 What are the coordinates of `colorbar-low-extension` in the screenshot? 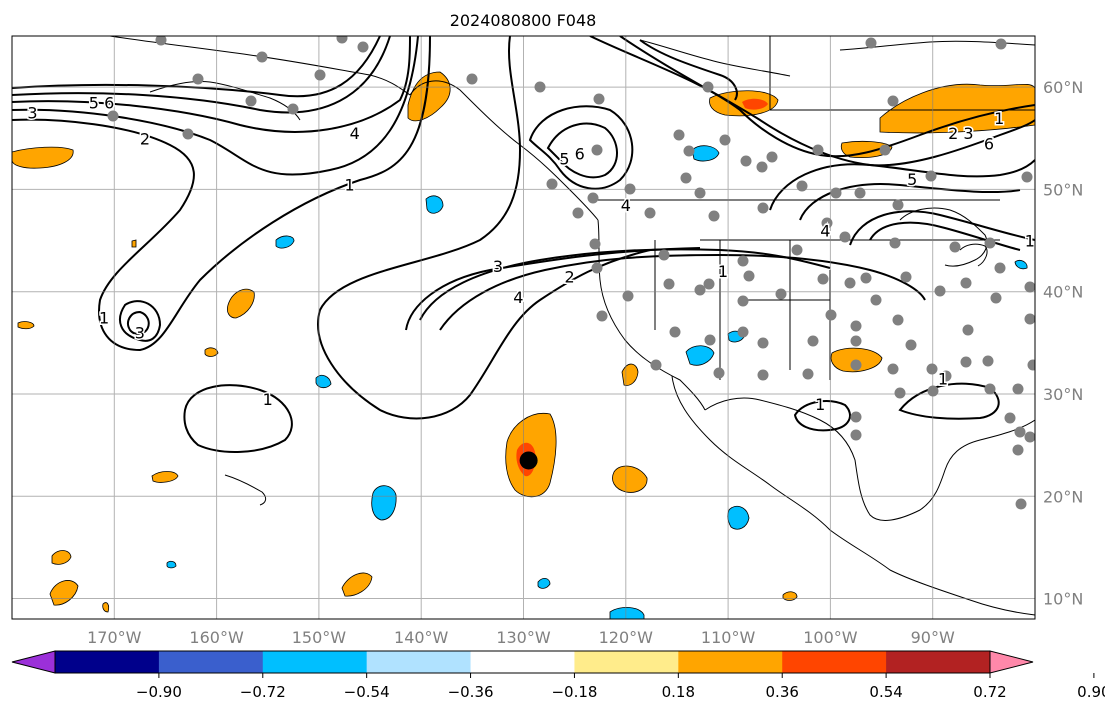 It's located at (33, 662).